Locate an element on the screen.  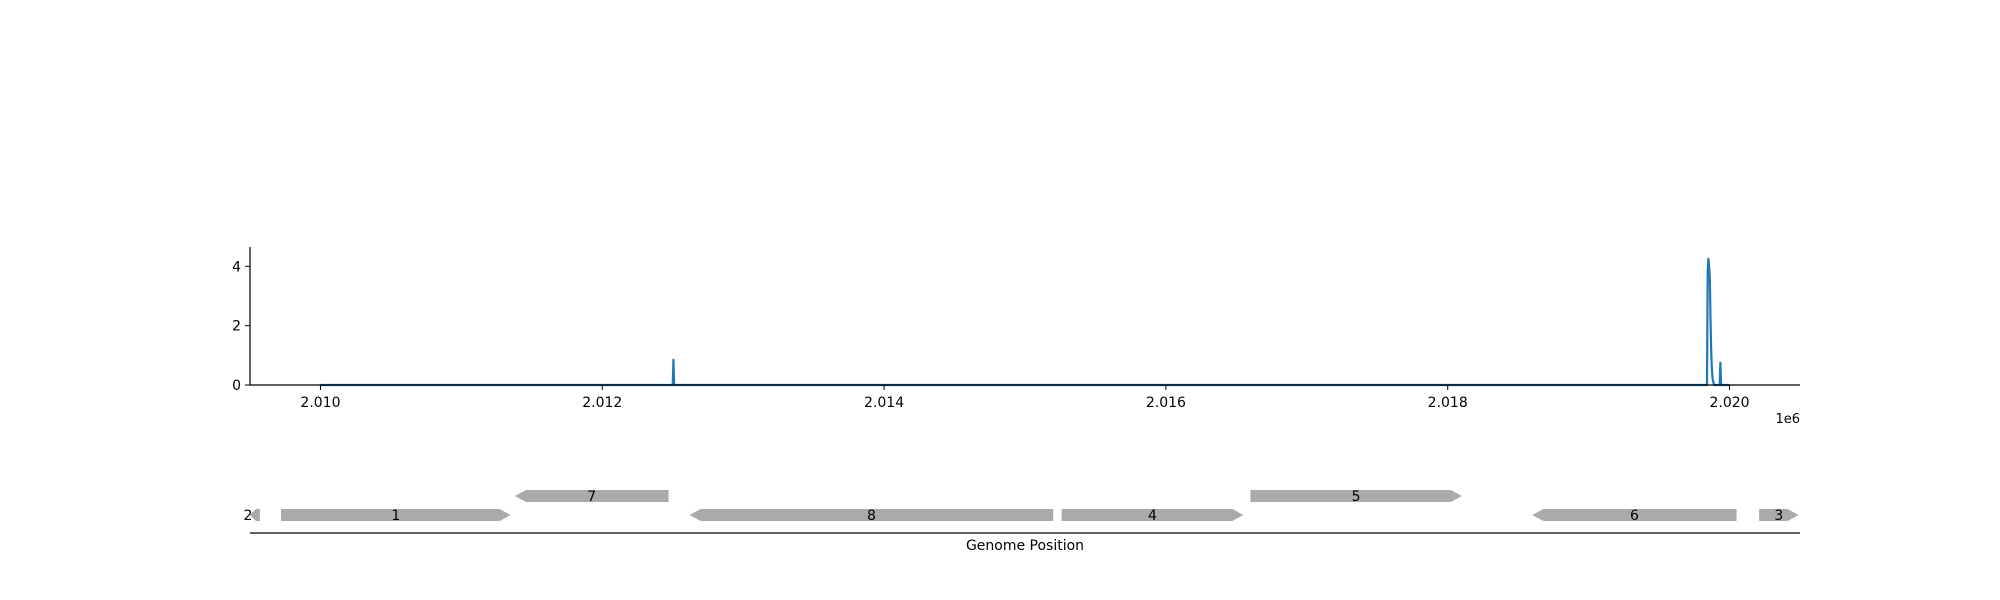
y-tick-label: 4 is located at coordinates (236, 267).